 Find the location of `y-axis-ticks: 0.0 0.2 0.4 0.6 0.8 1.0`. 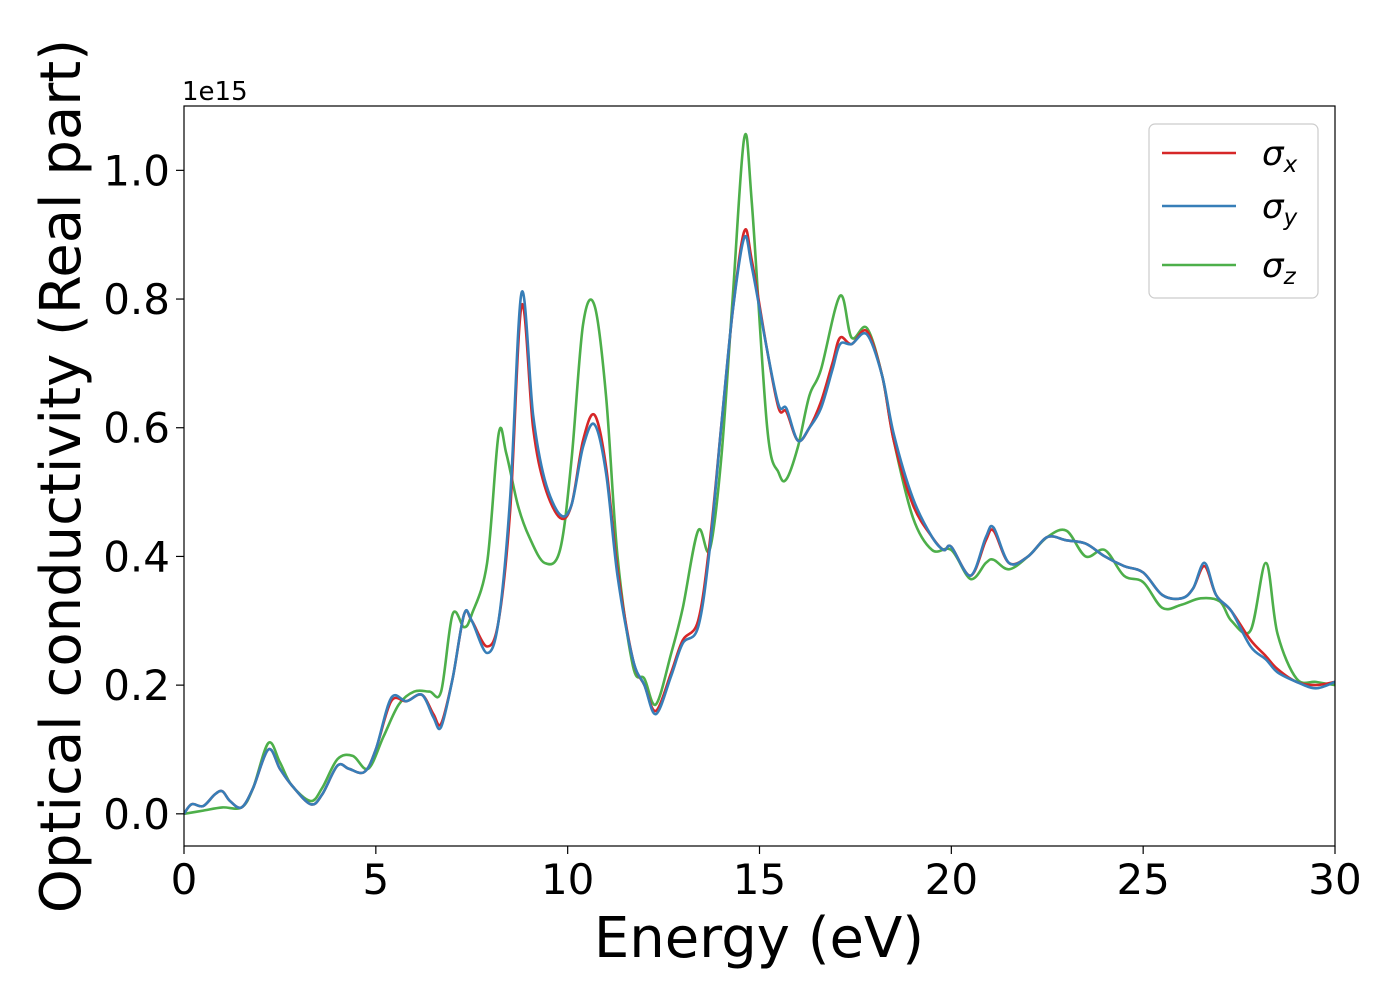

y-axis-ticks: 0.0 0.2 0.4 0.6 0.8 1.0 is located at coordinates (143, 492).